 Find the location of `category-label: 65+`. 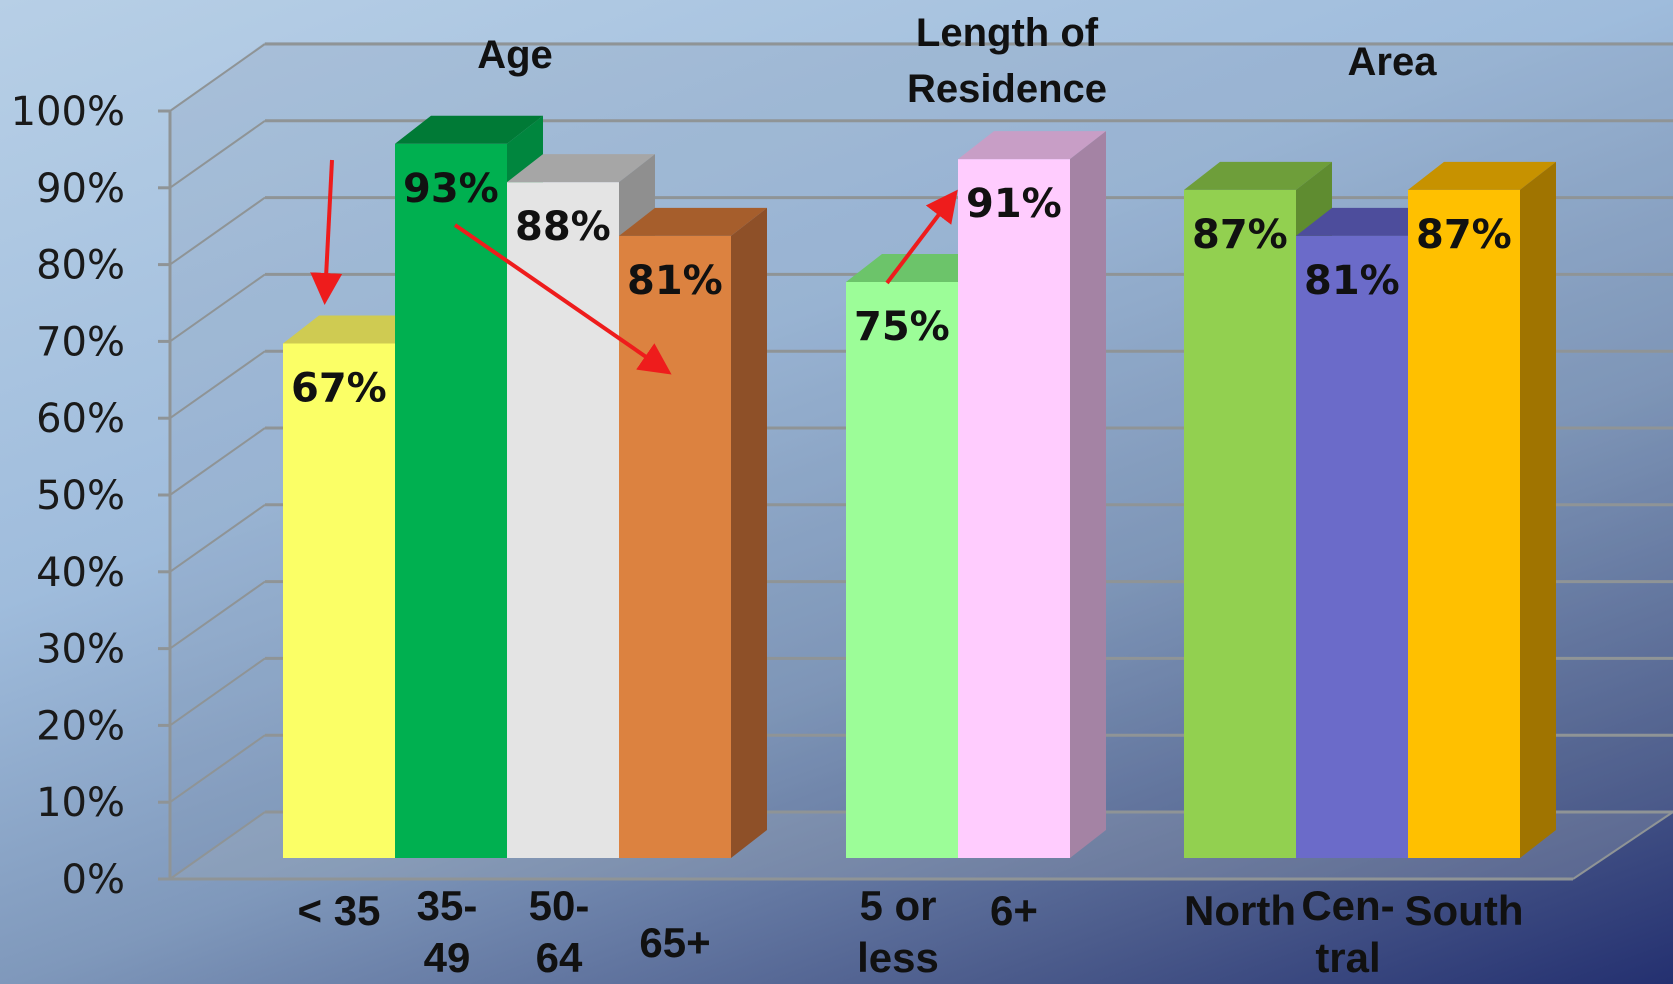

category-label: 65+ is located at coordinates (674, 942).